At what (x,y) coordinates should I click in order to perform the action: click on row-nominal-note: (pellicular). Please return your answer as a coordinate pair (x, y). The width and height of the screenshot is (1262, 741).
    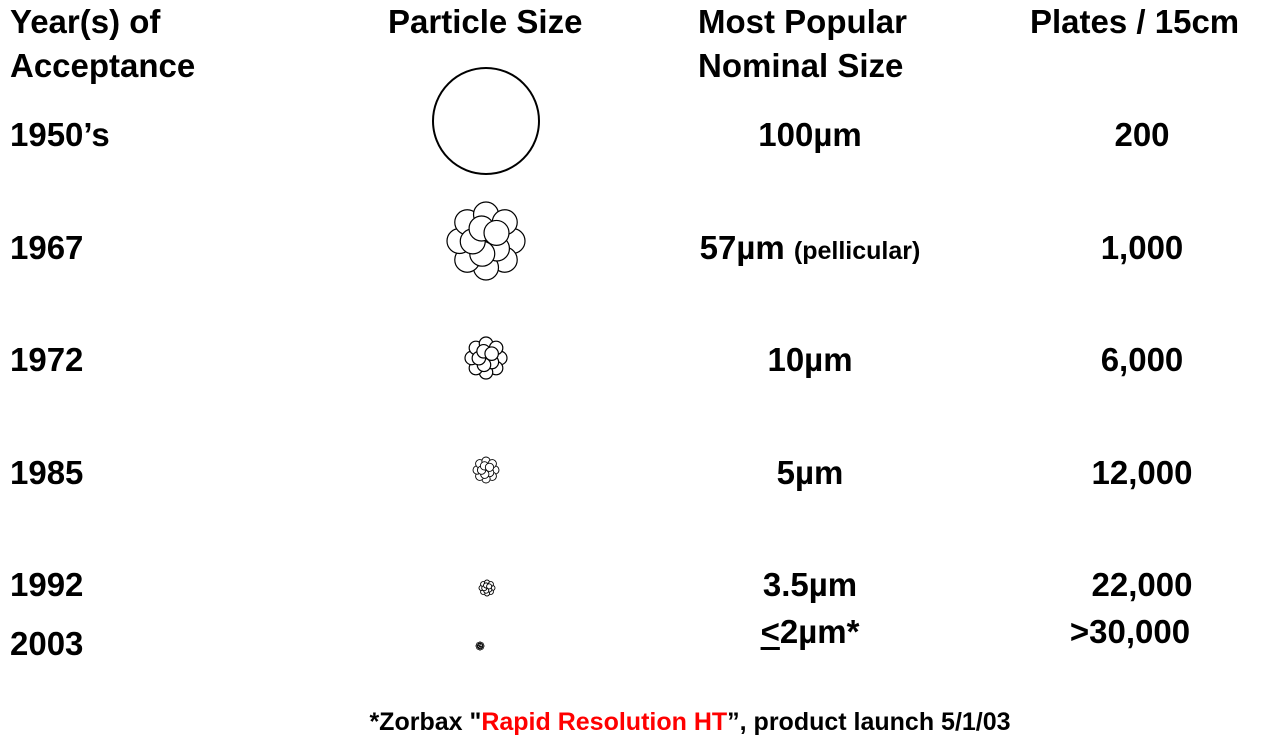
    Looking at the image, I should click on (857, 251).